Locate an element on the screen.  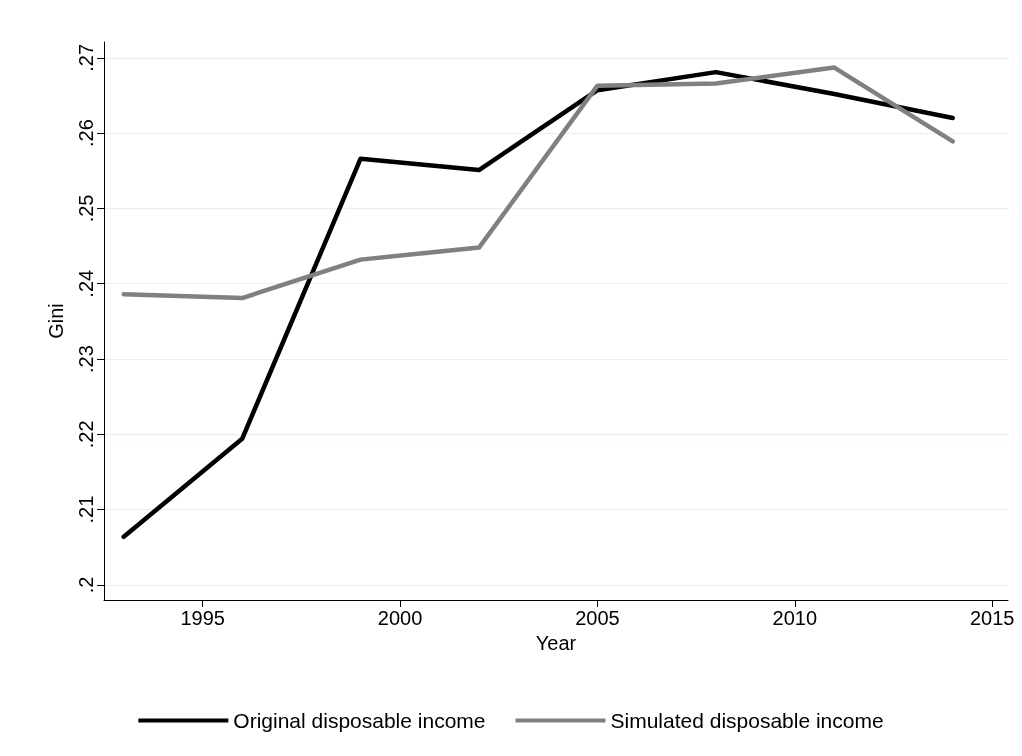
y-tick-label: .25 is located at coordinates (86, 208).